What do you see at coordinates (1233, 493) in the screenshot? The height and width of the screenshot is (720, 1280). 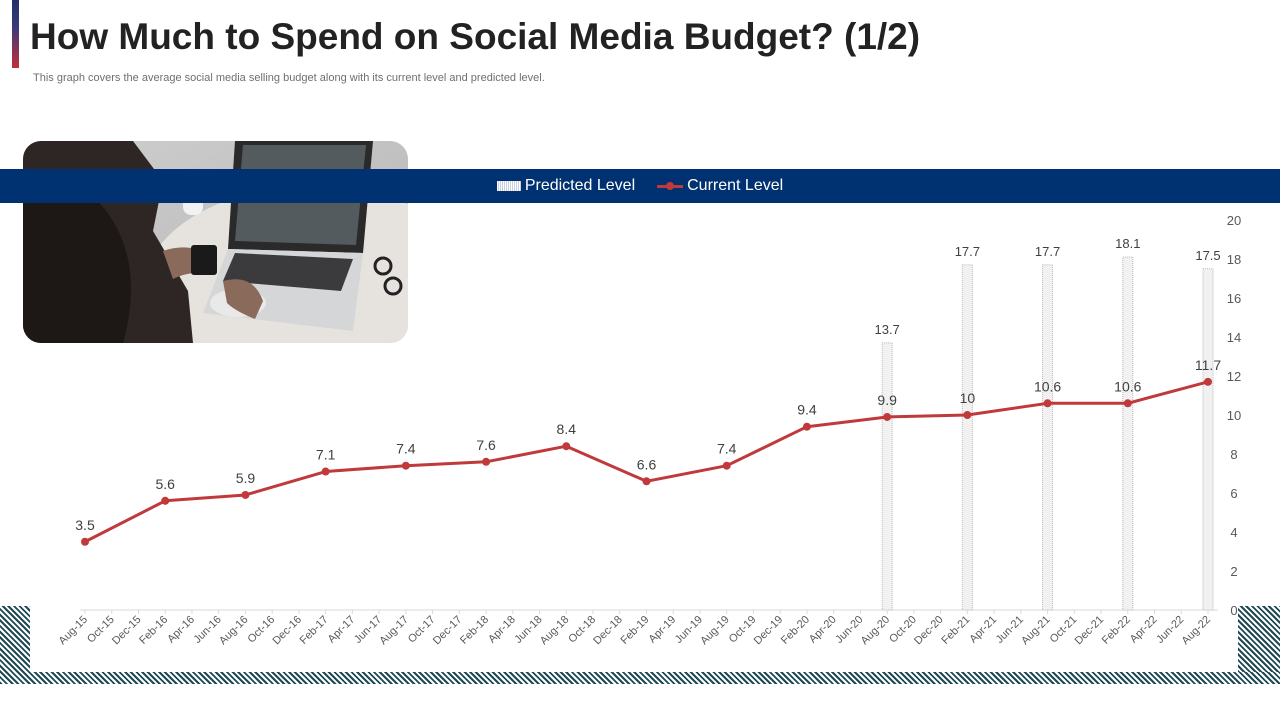 I see `y-tick-label: 6` at bounding box center [1233, 493].